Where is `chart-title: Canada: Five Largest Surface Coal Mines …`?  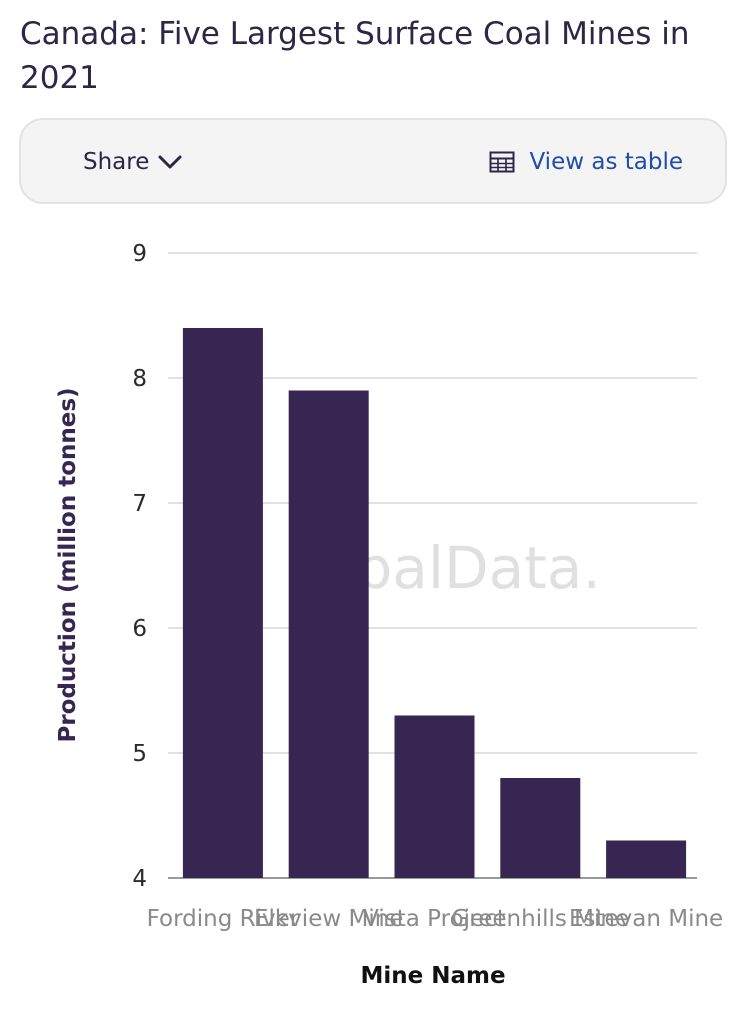 chart-title: Canada: Five Largest Surface Coal Mines … is located at coordinates (355, 56).